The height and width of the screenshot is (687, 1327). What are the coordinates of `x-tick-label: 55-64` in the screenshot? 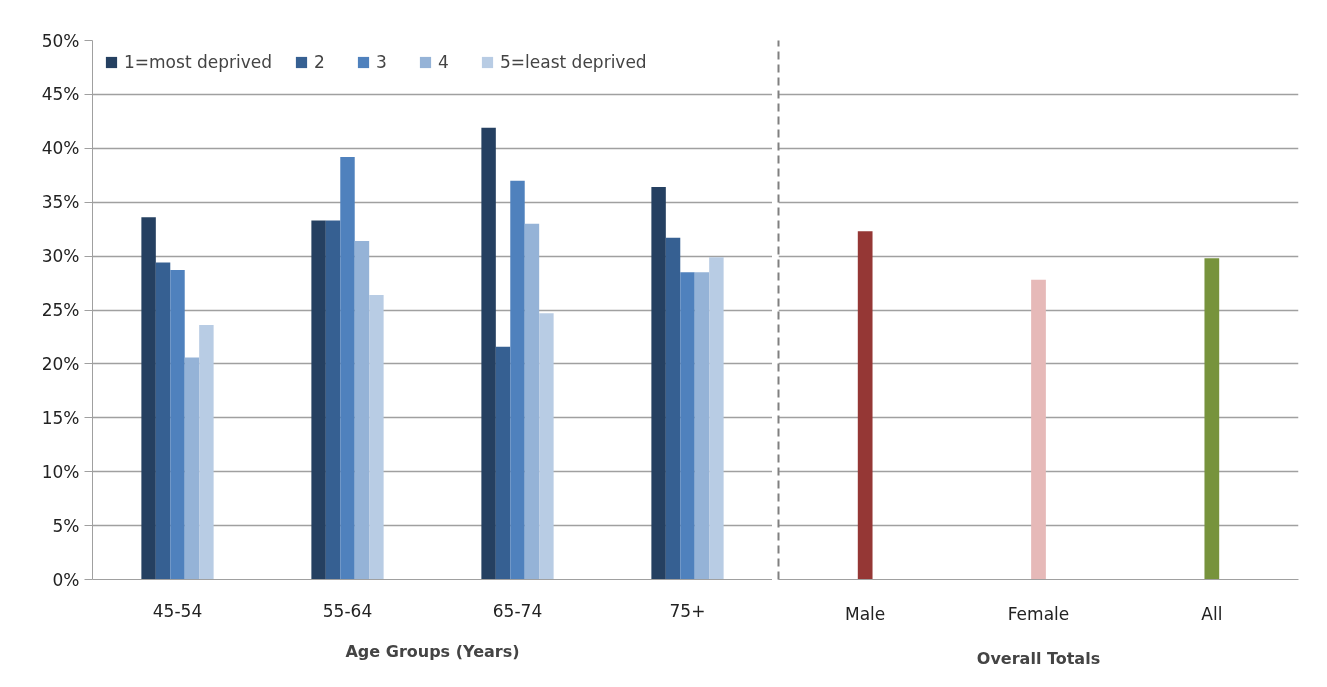 It's located at (347, 610).